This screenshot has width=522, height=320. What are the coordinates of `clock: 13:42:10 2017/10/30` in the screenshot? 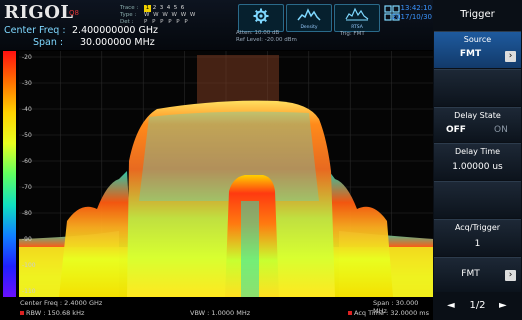 It's located at (406, 13).